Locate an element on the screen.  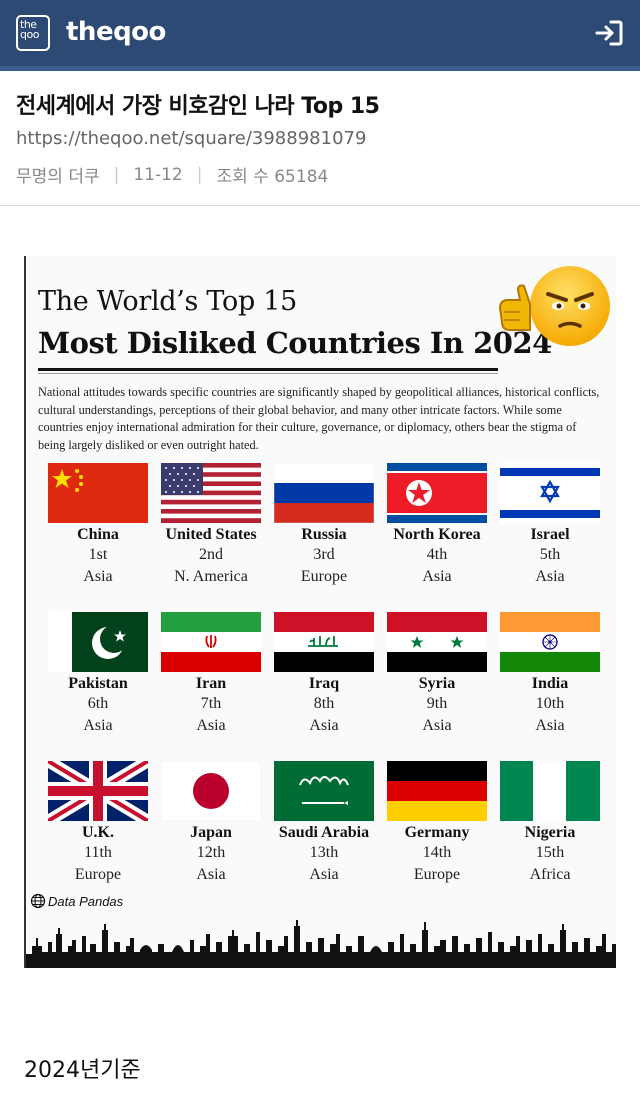
globe-icon is located at coordinates (38, 901).